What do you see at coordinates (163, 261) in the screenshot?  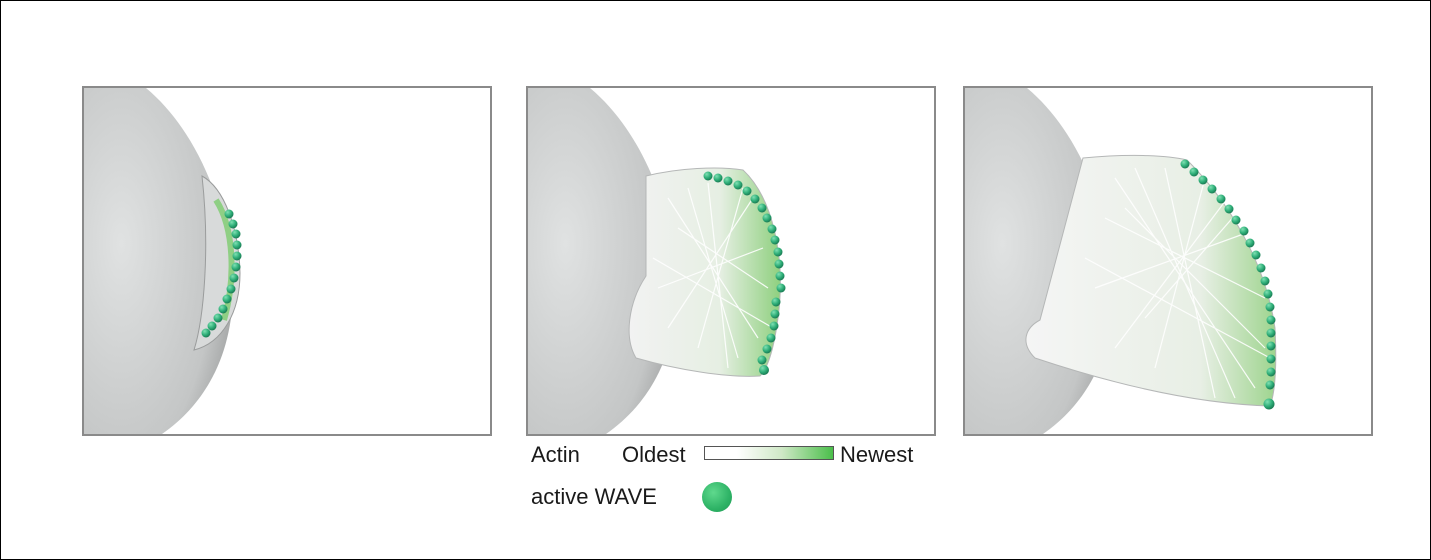 I see `panel-1-illustration` at bounding box center [163, 261].